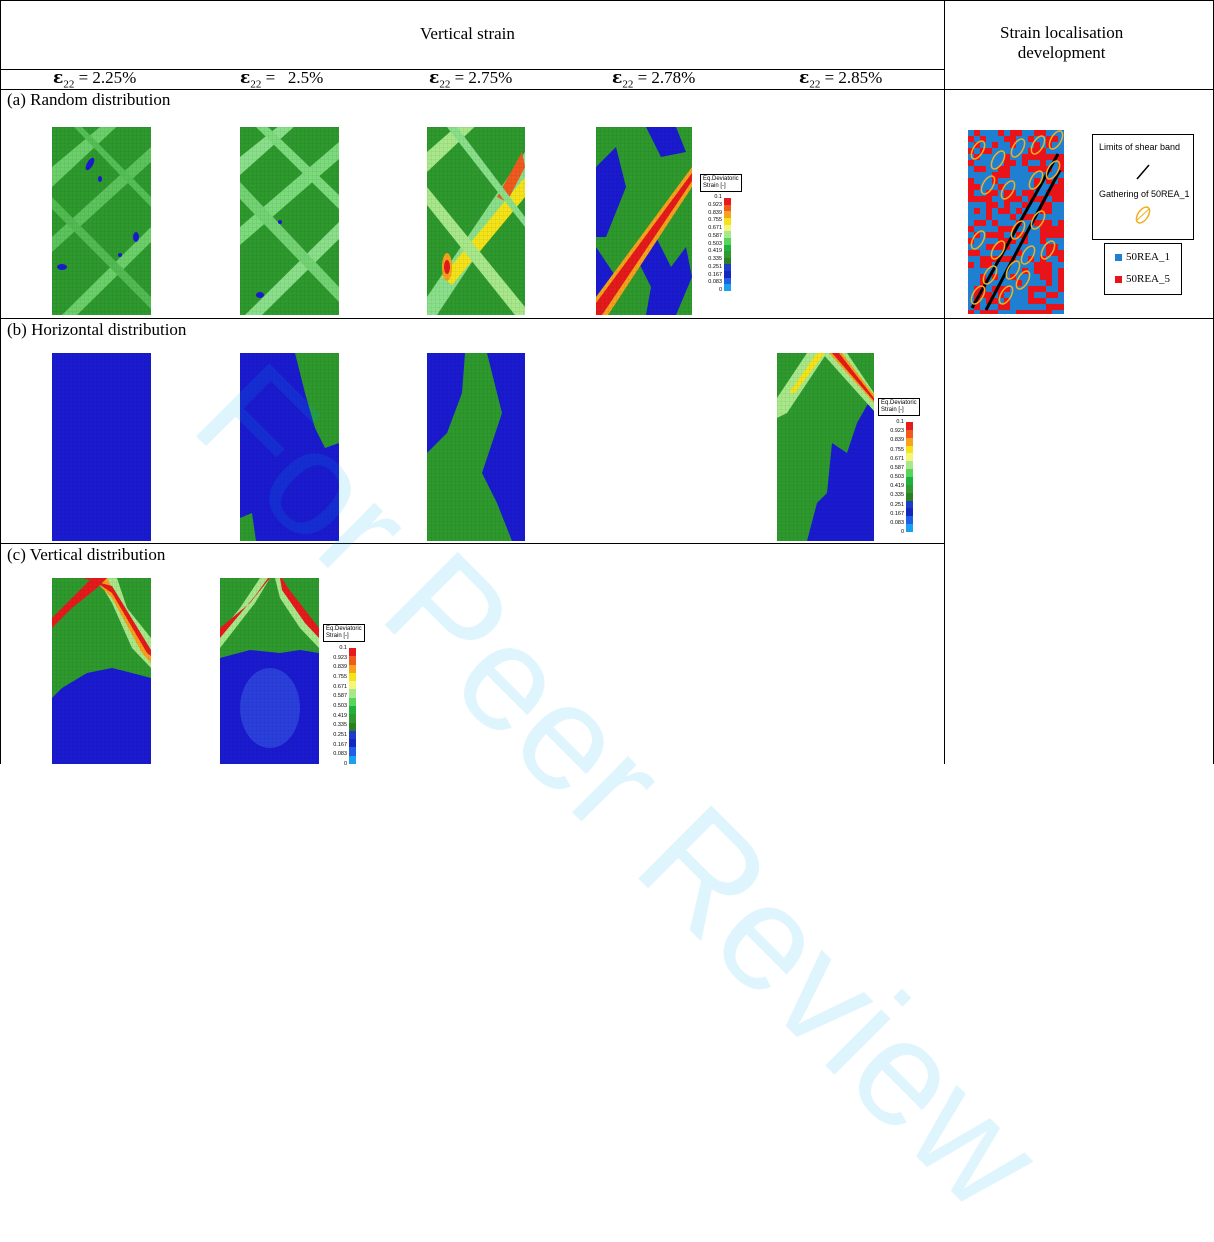 The height and width of the screenshot is (1242, 1214). What do you see at coordinates (715, 212) in the screenshot?
I see `colorbar-tick-label: 0.839` at bounding box center [715, 212].